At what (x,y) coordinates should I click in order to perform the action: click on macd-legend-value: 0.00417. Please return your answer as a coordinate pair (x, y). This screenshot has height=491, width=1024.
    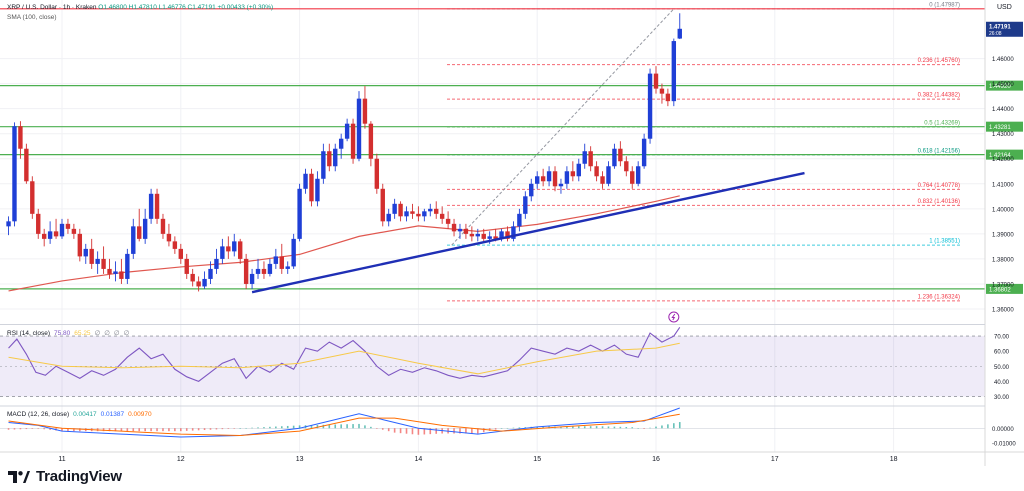
    Looking at the image, I should click on (85, 414).